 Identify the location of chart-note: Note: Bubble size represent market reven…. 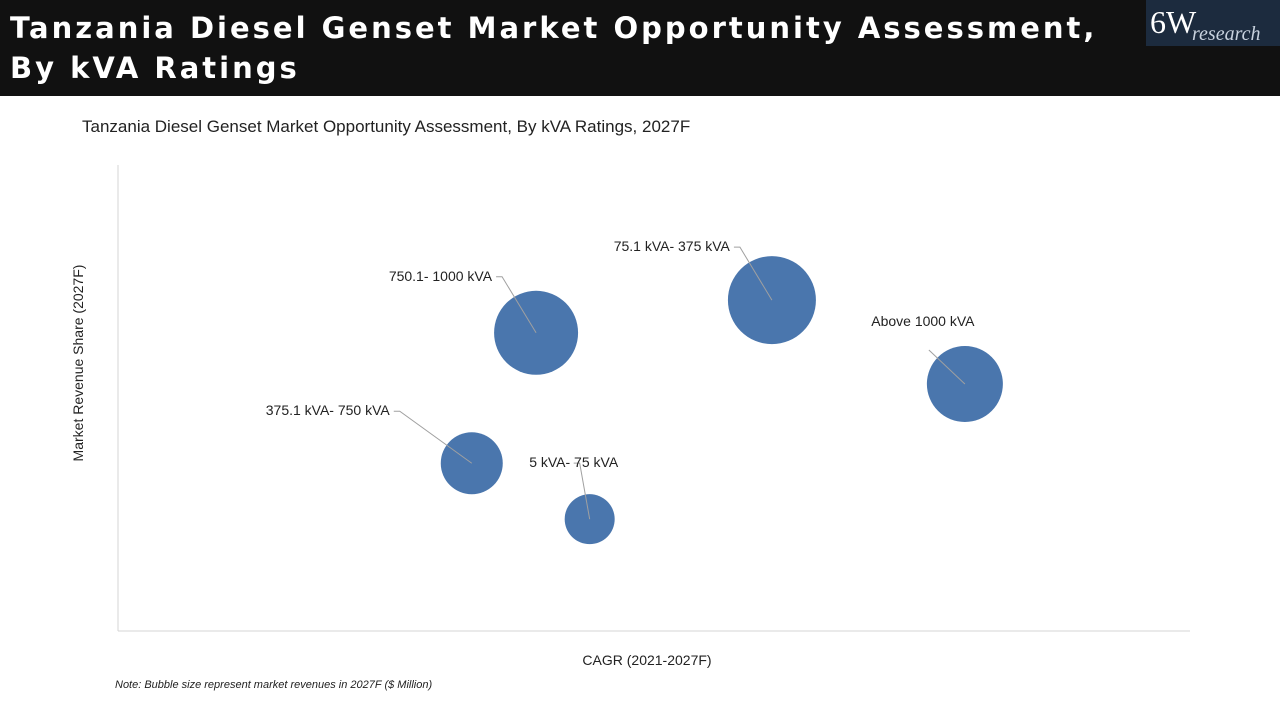
(274, 685).